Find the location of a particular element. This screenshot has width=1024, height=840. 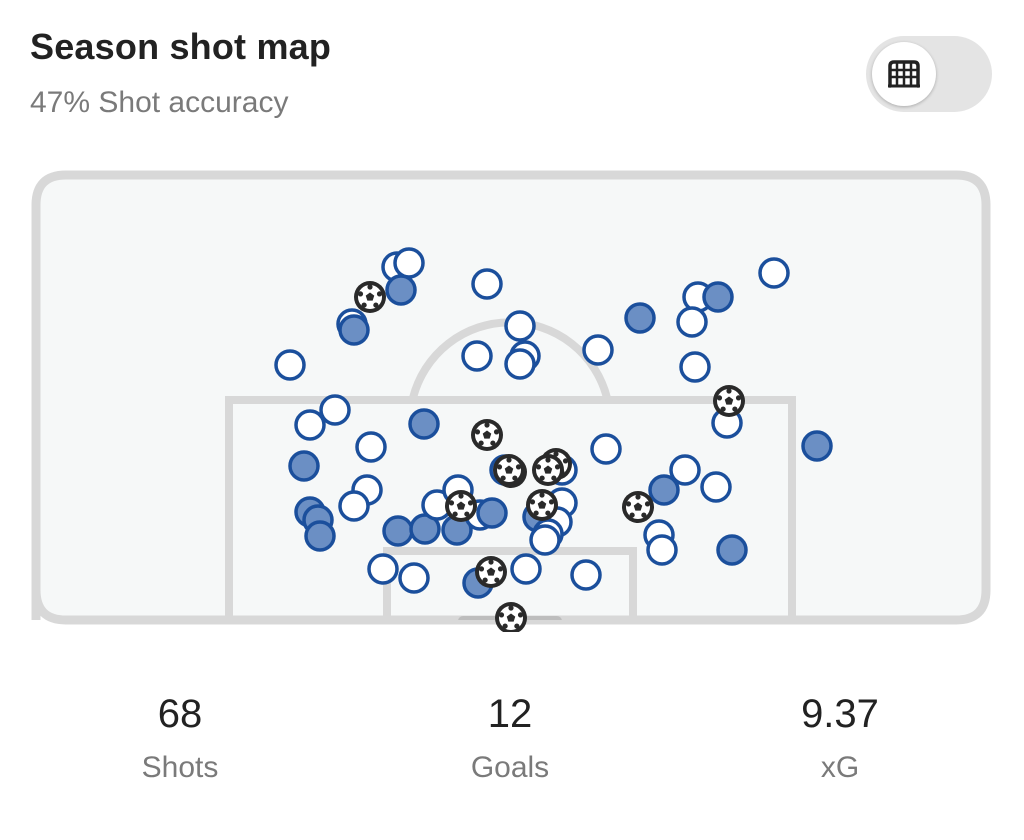

card-title: Season shot map is located at coordinates (181, 46).